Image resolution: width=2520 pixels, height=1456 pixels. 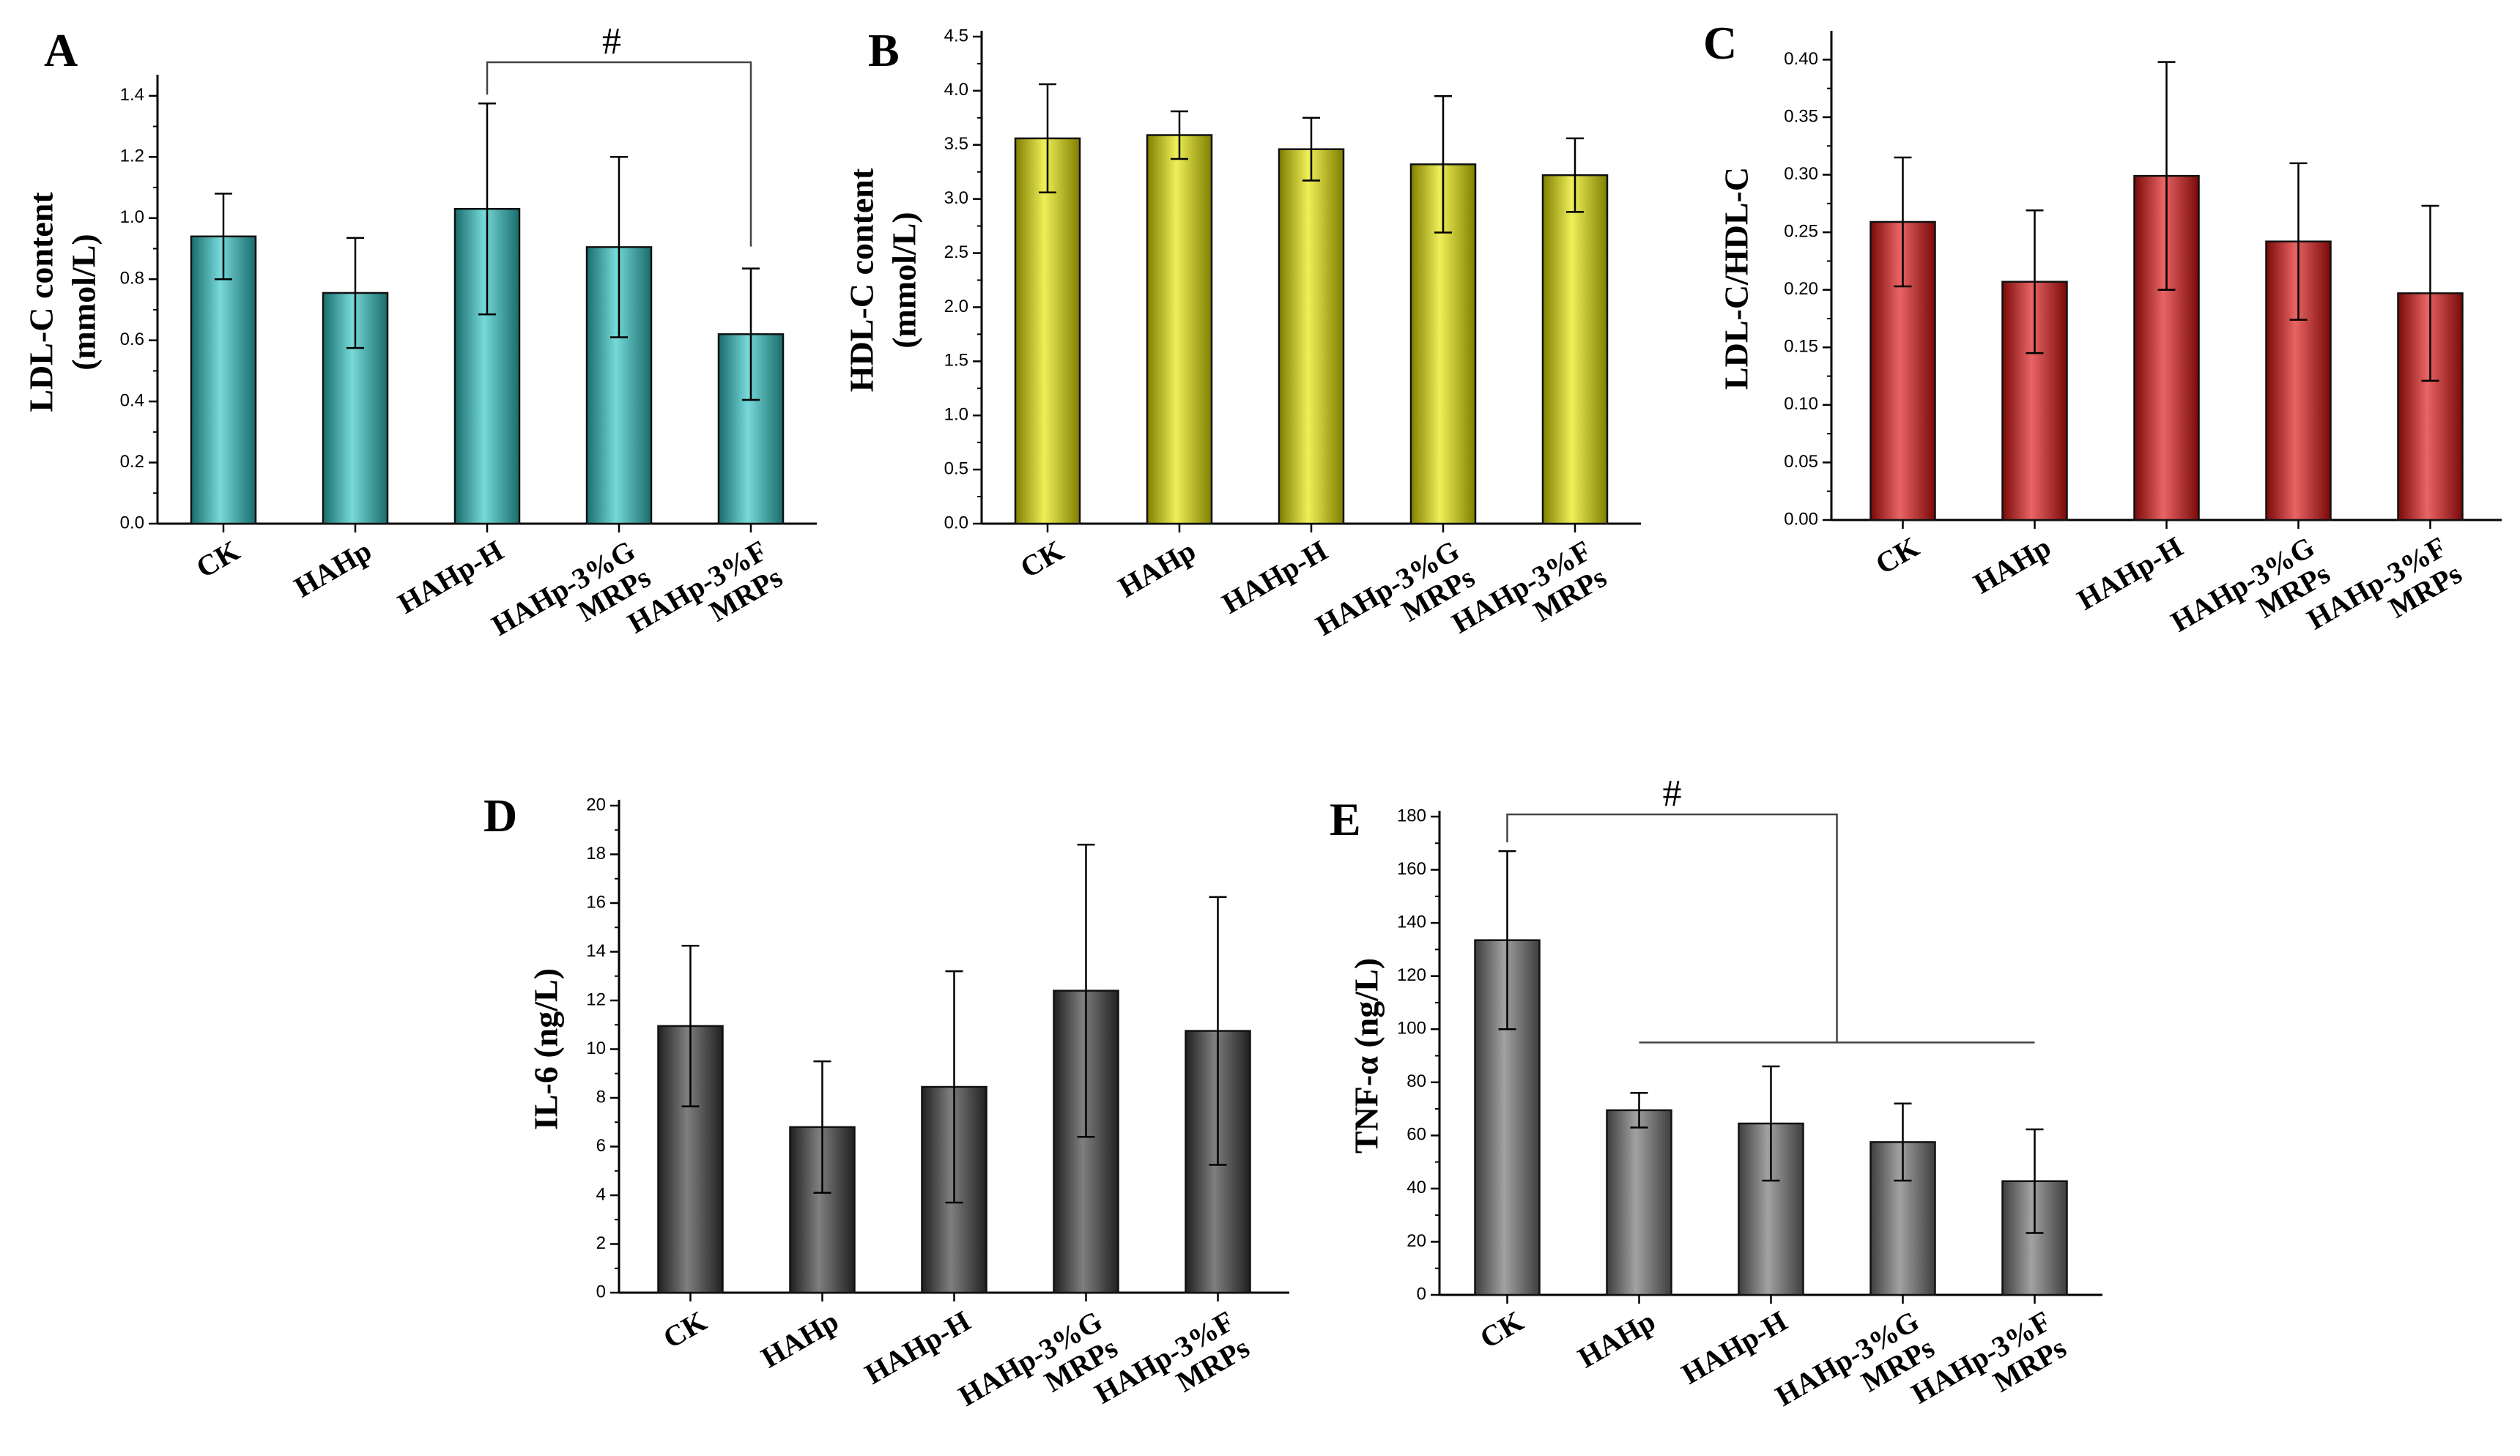 I want to click on y-tick-label: 120, so click(x=1411, y=975).